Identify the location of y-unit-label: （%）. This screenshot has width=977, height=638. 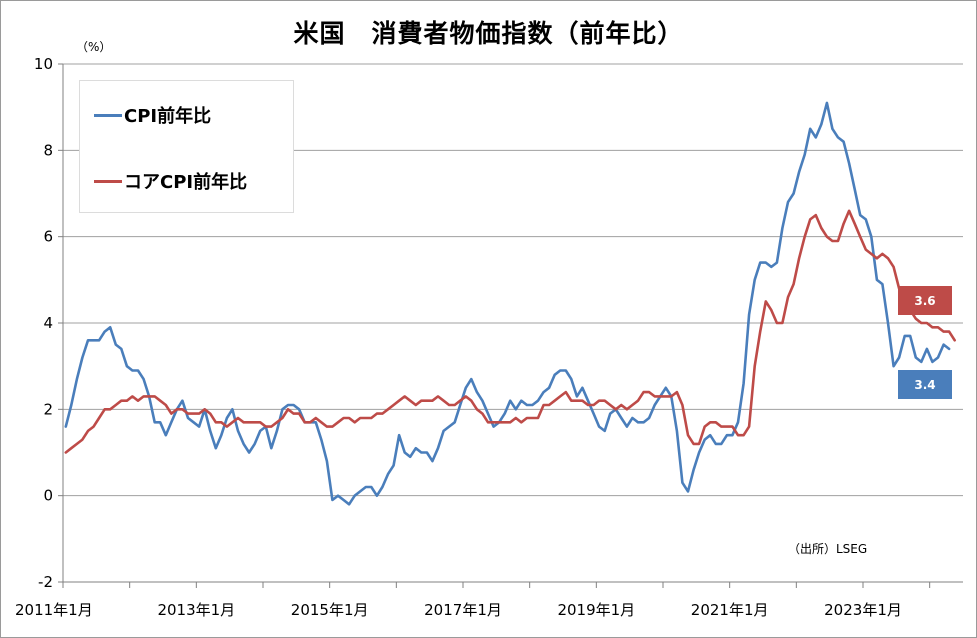
(93, 47).